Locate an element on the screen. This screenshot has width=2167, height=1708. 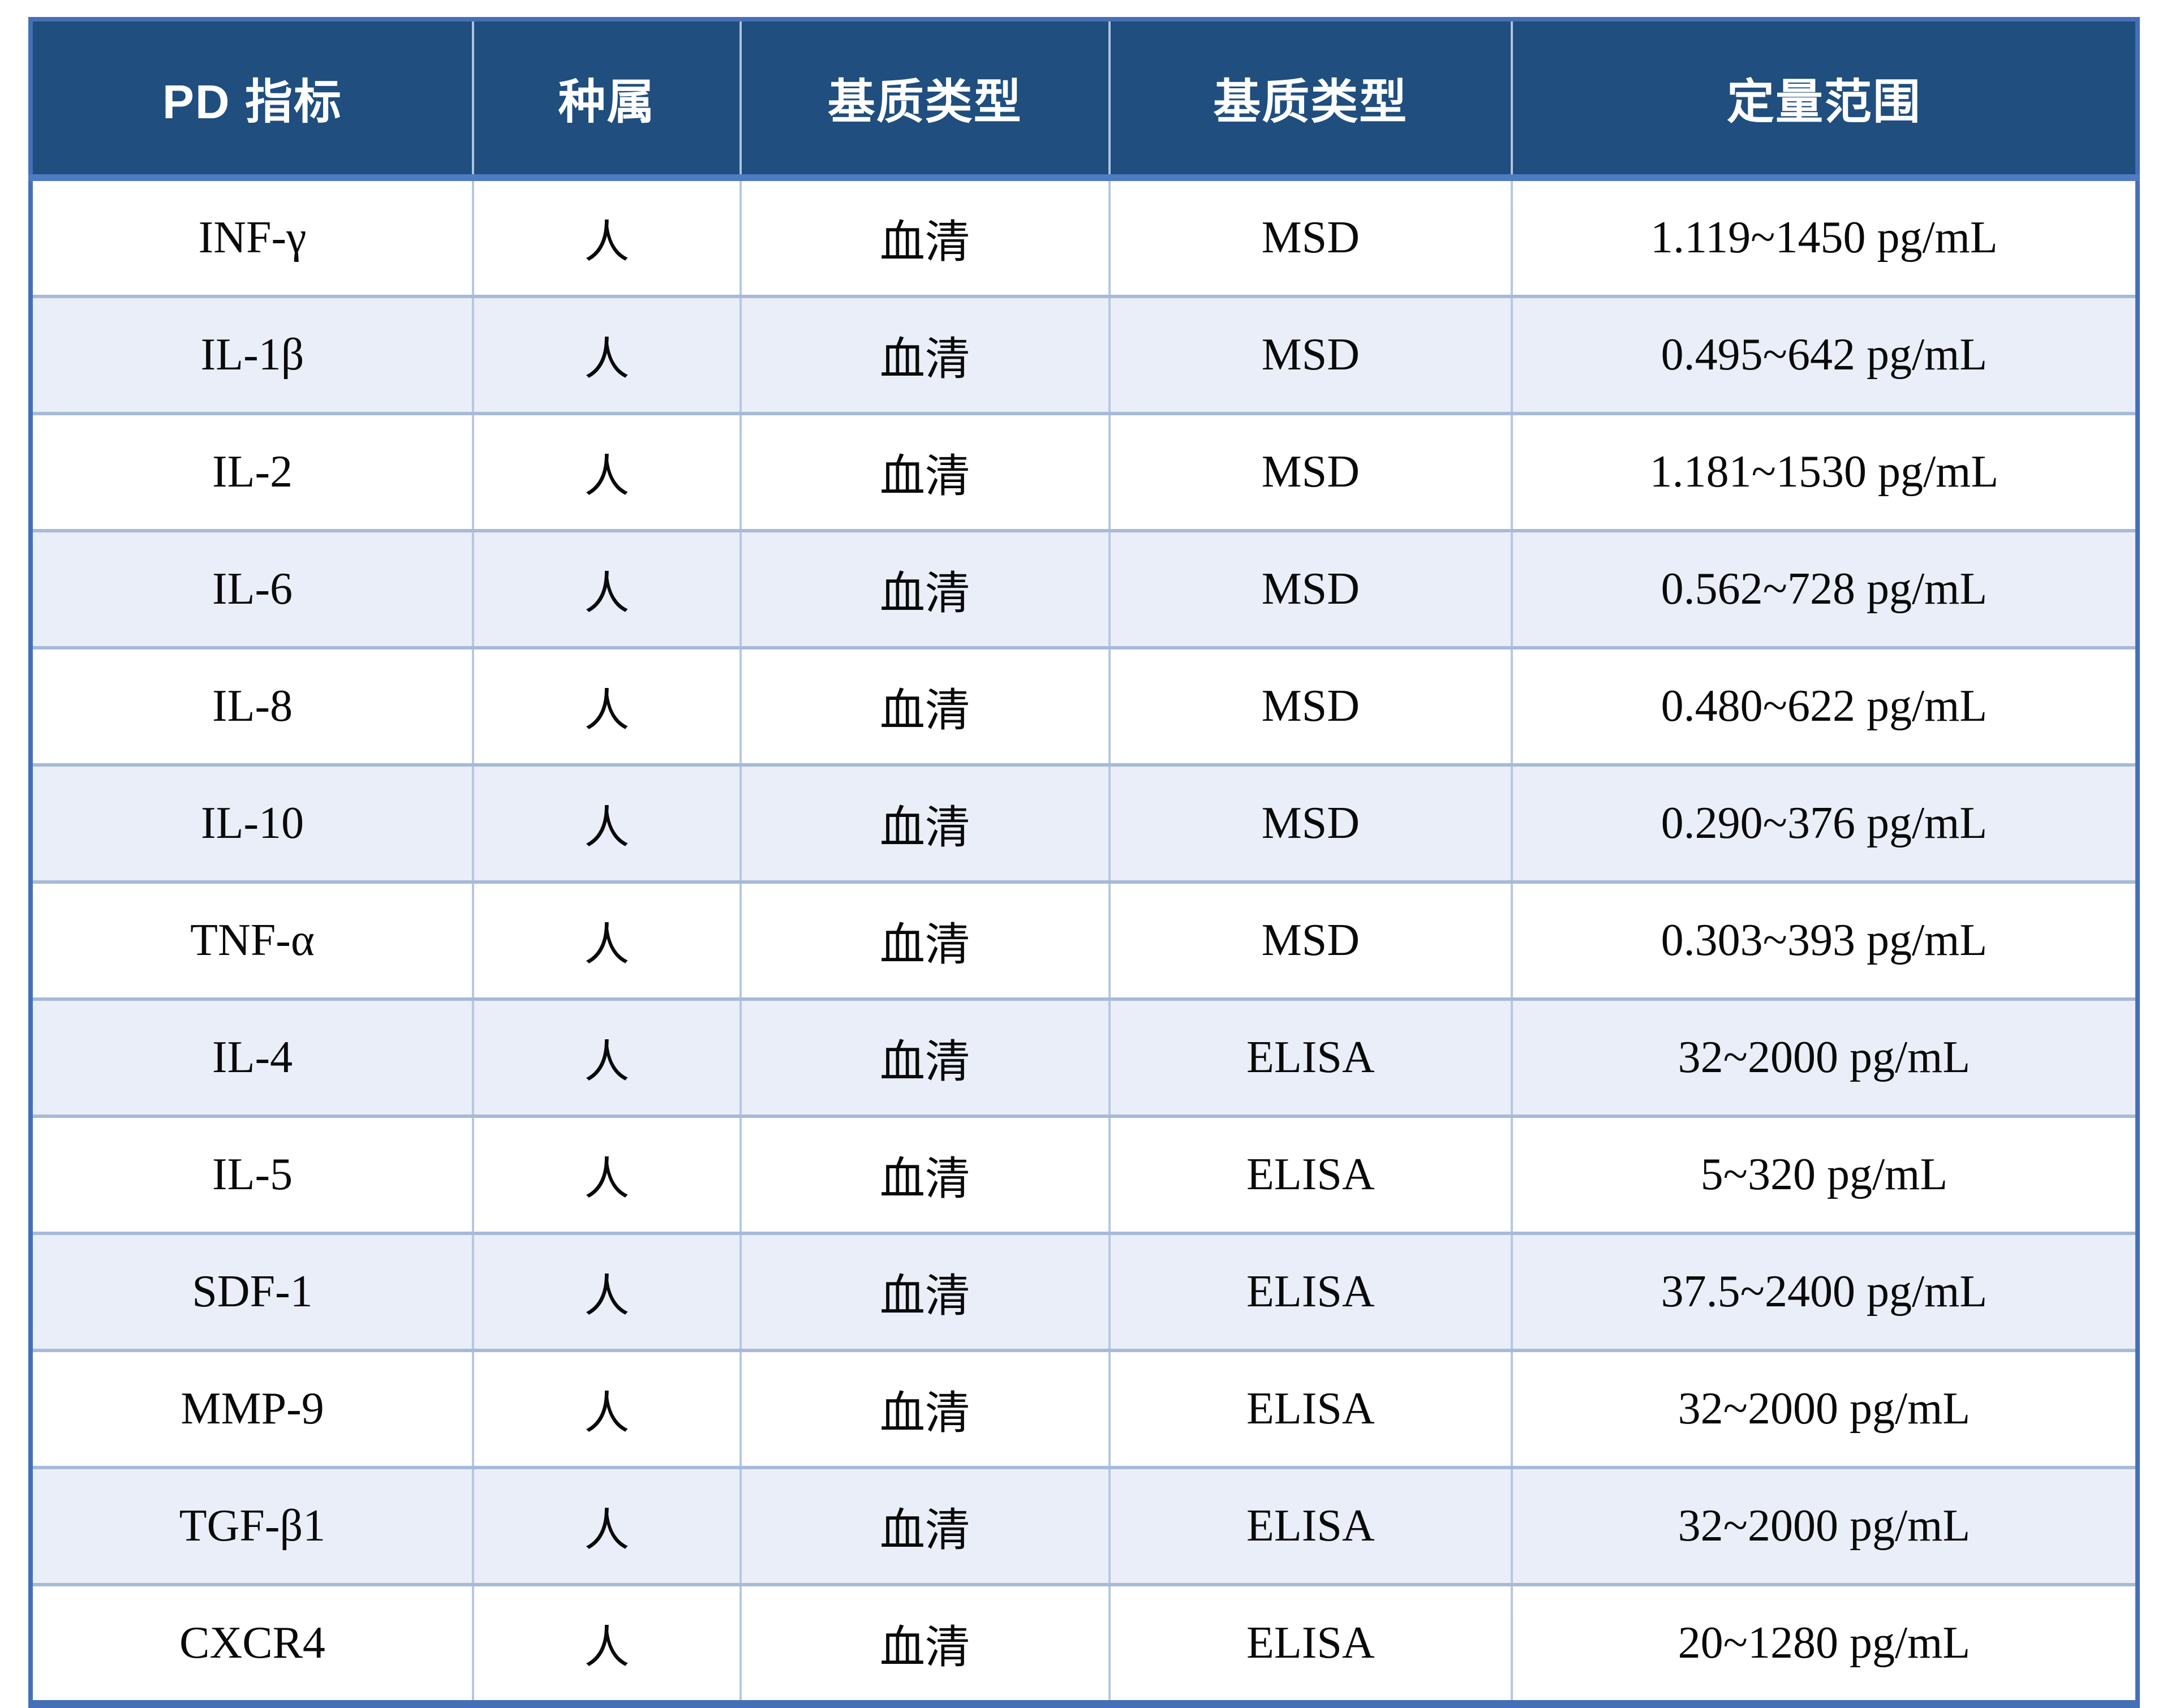
header-cell-pd-indicator: PD 指标 is located at coordinates (252, 100).